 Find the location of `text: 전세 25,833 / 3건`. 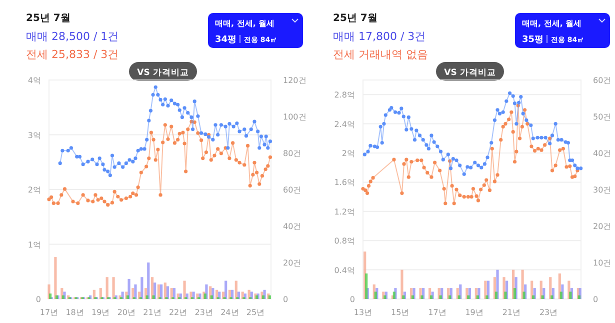

text: 전세 25,833 / 3건 is located at coordinates (72, 54).